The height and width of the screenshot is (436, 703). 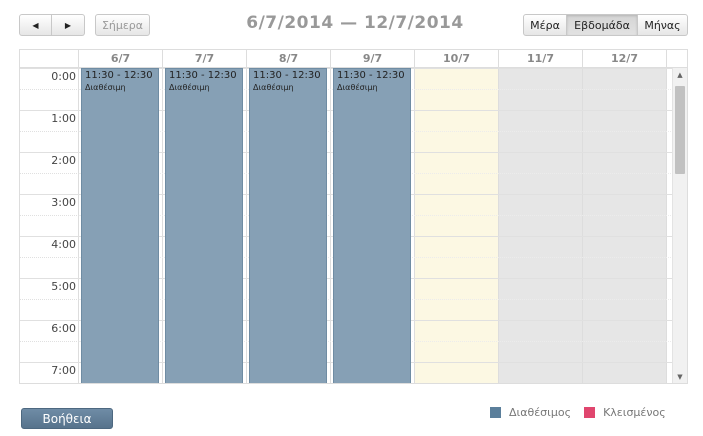 What do you see at coordinates (63, 328) in the screenshot?
I see `time-label: 6:00` at bounding box center [63, 328].